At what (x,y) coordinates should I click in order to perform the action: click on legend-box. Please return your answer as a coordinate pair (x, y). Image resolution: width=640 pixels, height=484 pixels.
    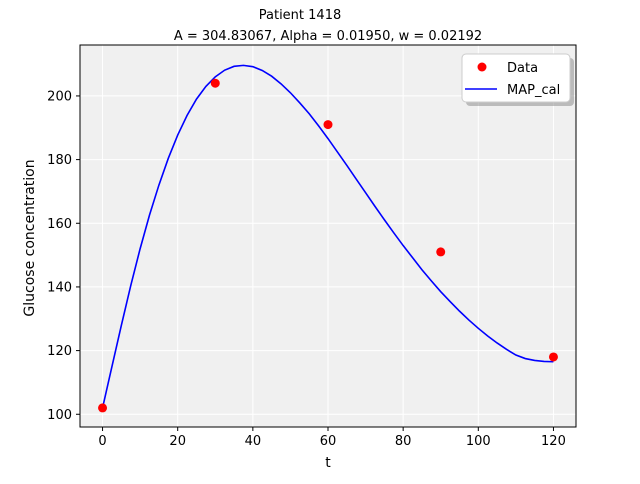
    Looking at the image, I should click on (516, 78).